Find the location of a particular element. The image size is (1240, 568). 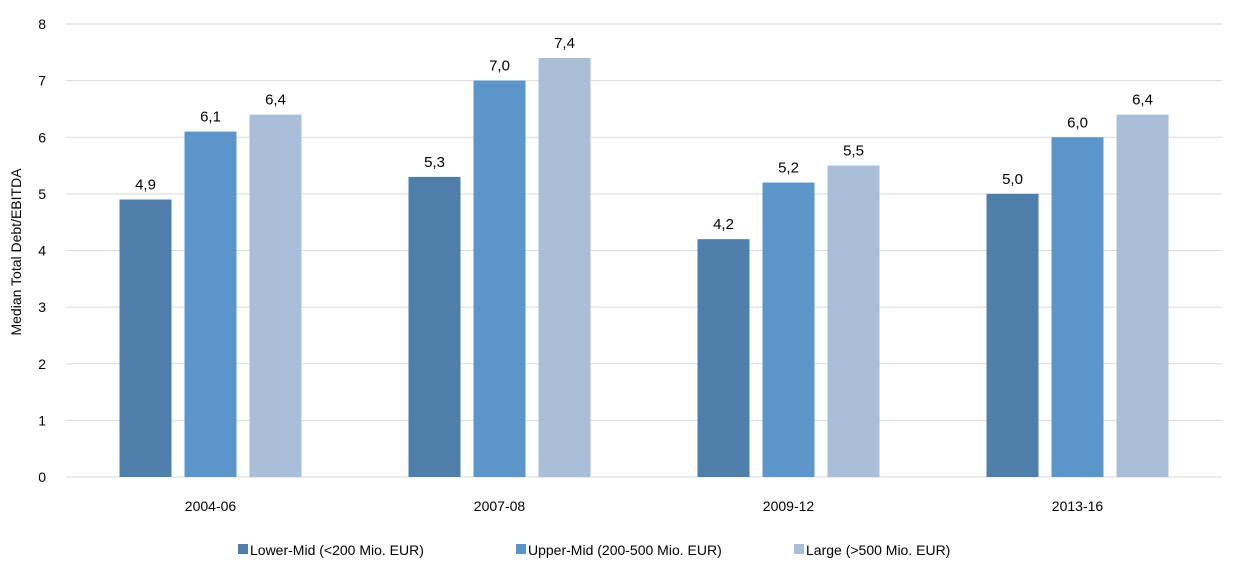

y-tick-label: 4 is located at coordinates (42, 251).